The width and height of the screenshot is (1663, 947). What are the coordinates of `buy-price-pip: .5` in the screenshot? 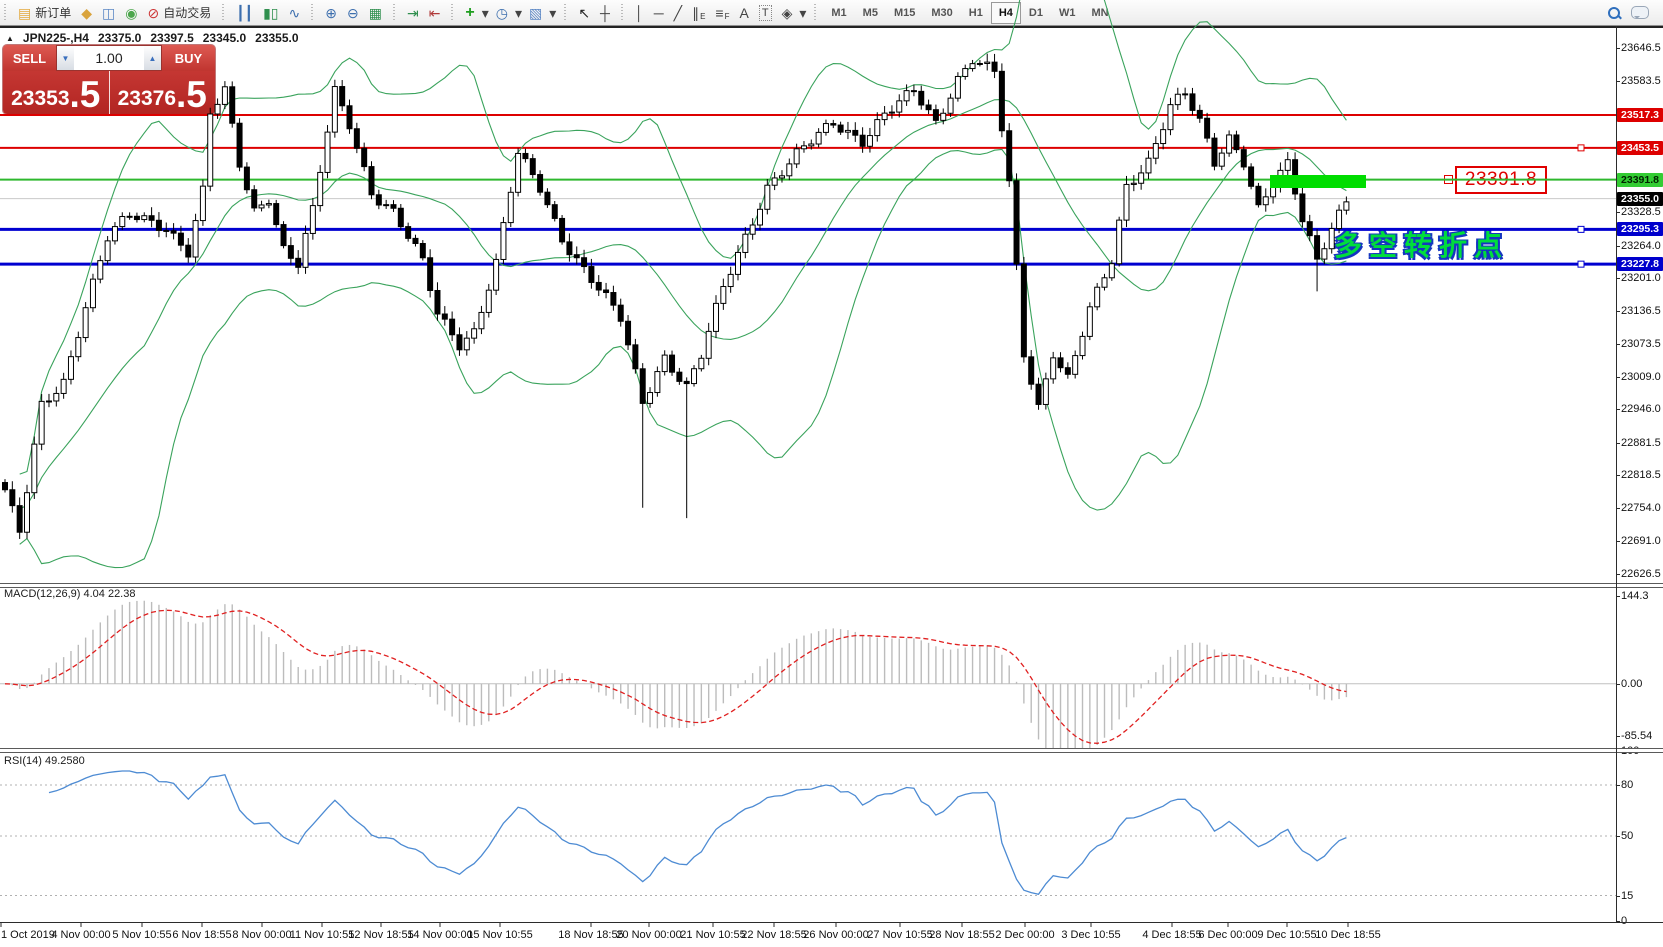 It's located at (191, 94).